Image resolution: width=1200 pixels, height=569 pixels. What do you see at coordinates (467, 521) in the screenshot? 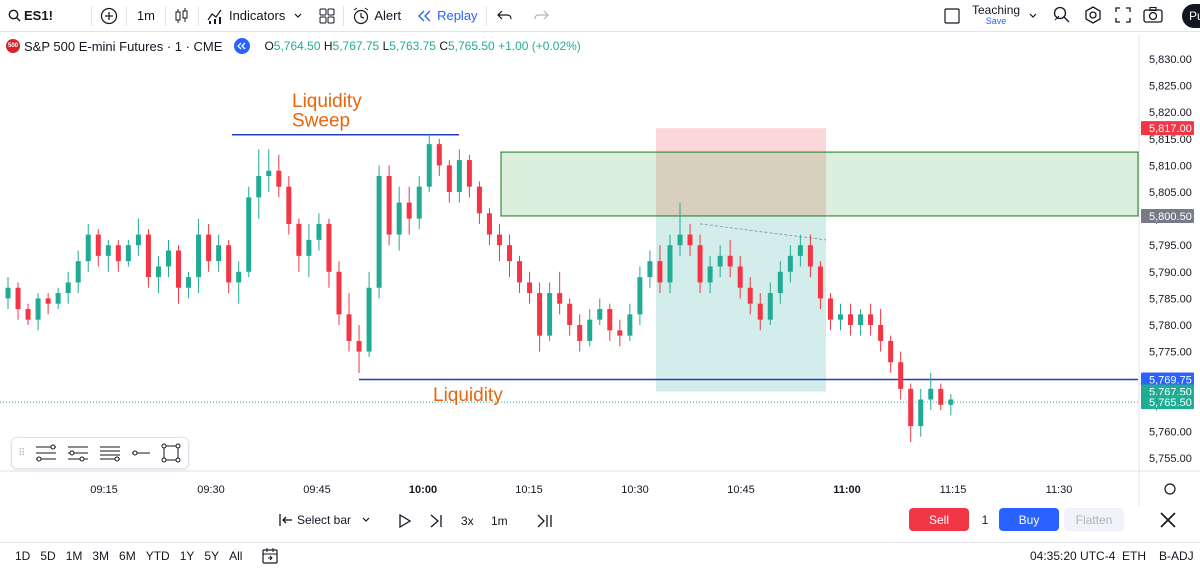
I see `replay-speed: 3x` at bounding box center [467, 521].